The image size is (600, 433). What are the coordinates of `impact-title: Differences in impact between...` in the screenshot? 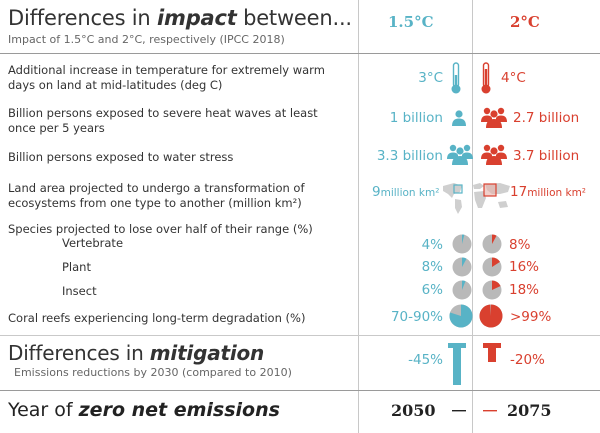 It's located at (180, 18).